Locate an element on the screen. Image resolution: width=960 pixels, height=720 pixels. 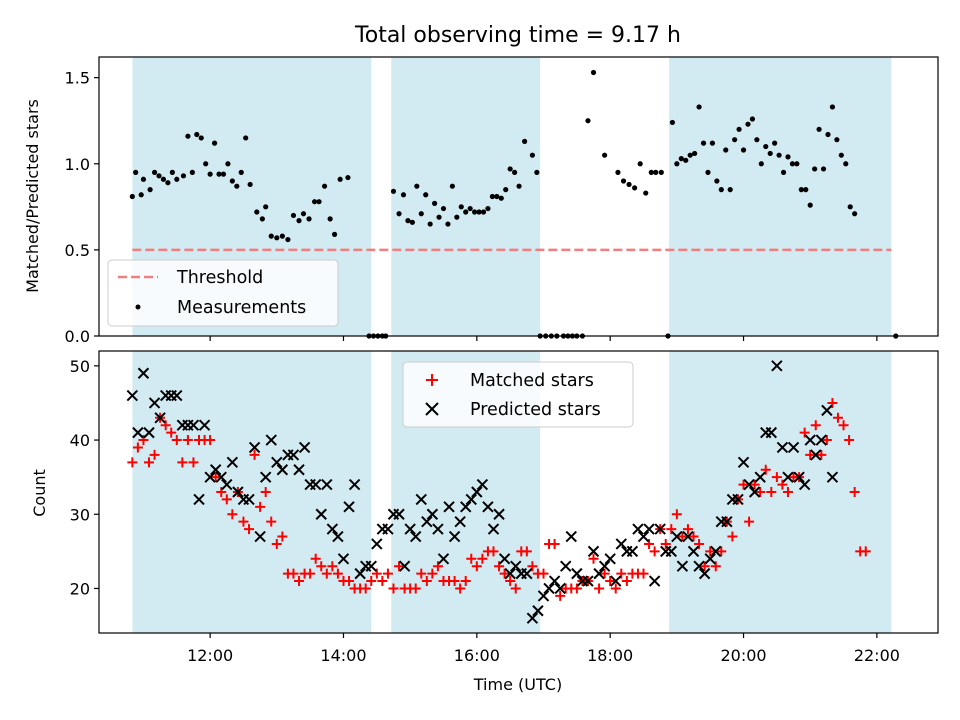
figure-title: Total observing time = 9.17 h is located at coordinates (517, 35).